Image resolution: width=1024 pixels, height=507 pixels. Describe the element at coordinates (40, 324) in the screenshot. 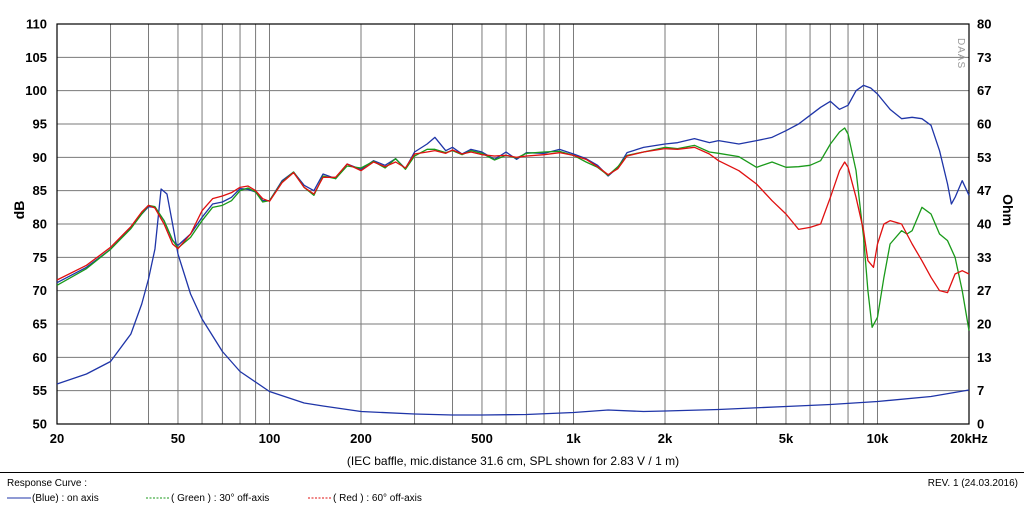

I see `y-tick-label-left: 65` at that location.